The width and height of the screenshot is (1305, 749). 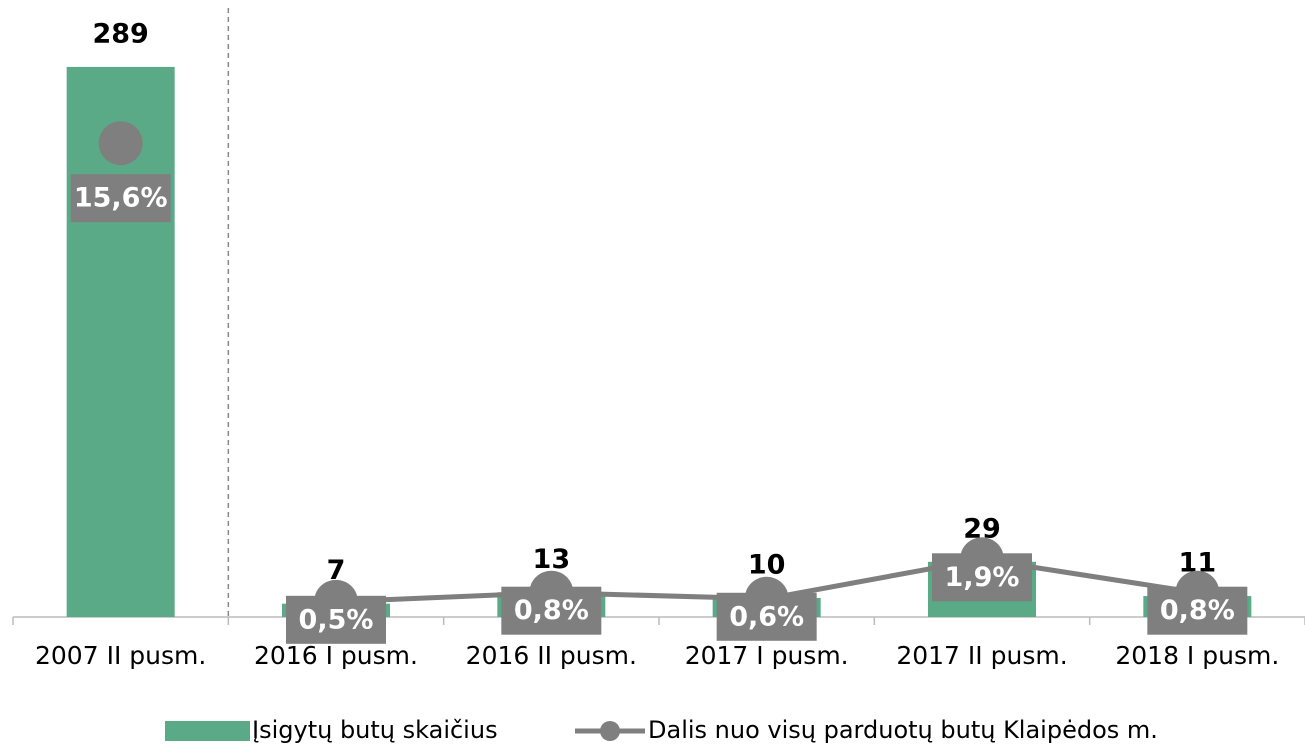 I want to click on bar-label: 13, so click(x=552, y=559).